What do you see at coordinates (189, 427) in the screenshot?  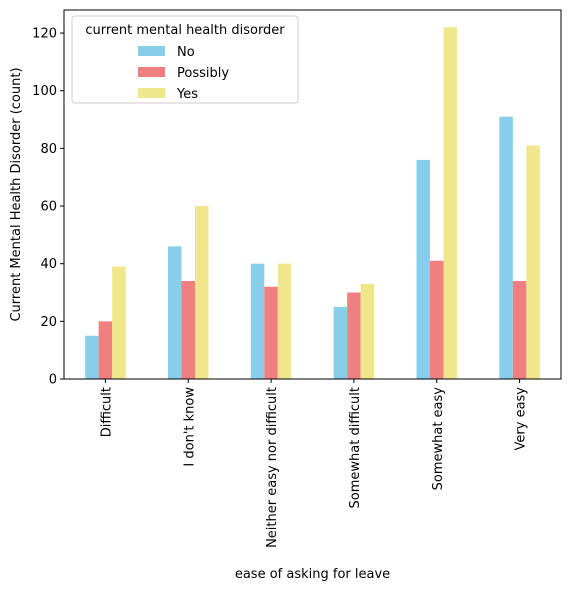 I see `x-tick-label: I don't know` at bounding box center [189, 427].